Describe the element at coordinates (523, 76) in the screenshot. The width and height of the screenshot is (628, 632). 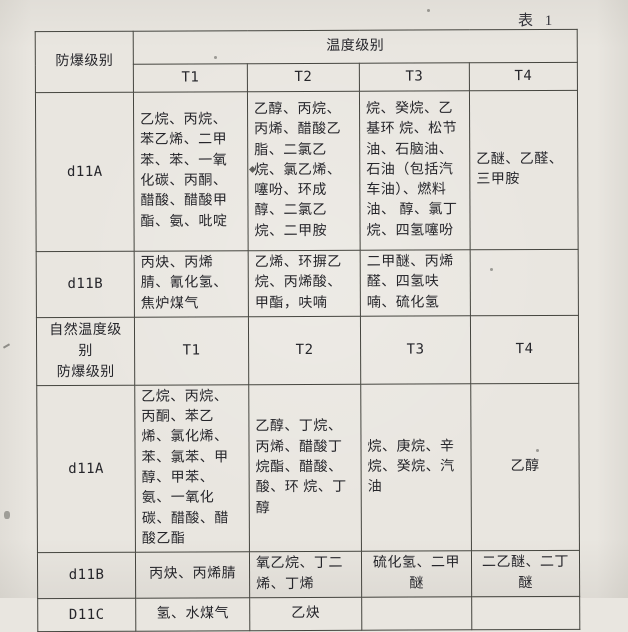
I see `header-cell-t4: T4` at that location.